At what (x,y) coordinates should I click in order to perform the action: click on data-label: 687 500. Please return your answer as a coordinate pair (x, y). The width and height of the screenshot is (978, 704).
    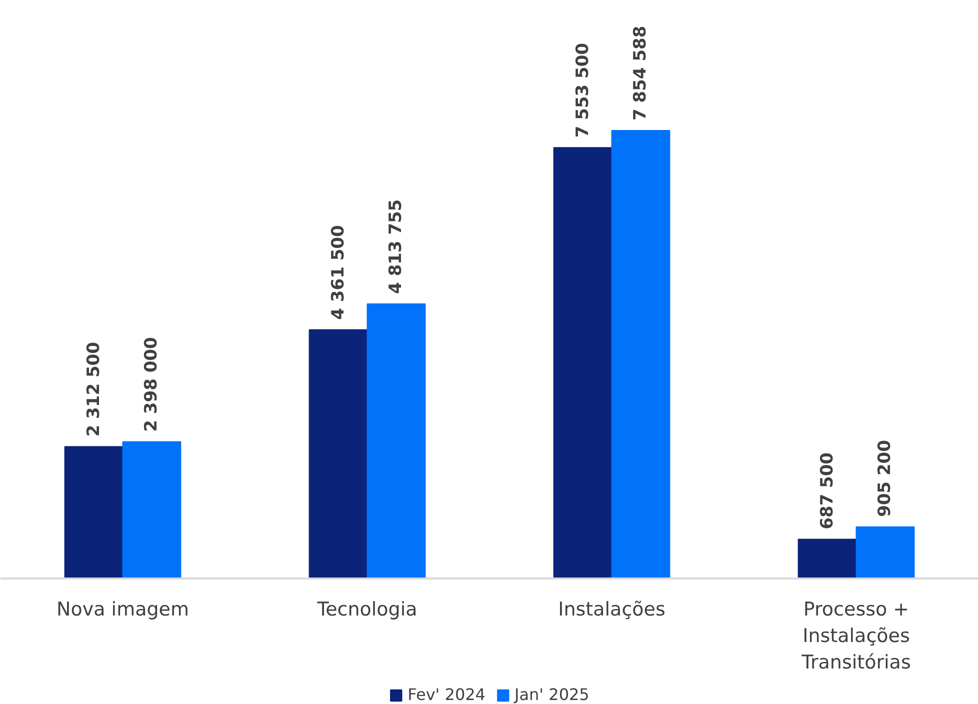
    Looking at the image, I should click on (827, 491).